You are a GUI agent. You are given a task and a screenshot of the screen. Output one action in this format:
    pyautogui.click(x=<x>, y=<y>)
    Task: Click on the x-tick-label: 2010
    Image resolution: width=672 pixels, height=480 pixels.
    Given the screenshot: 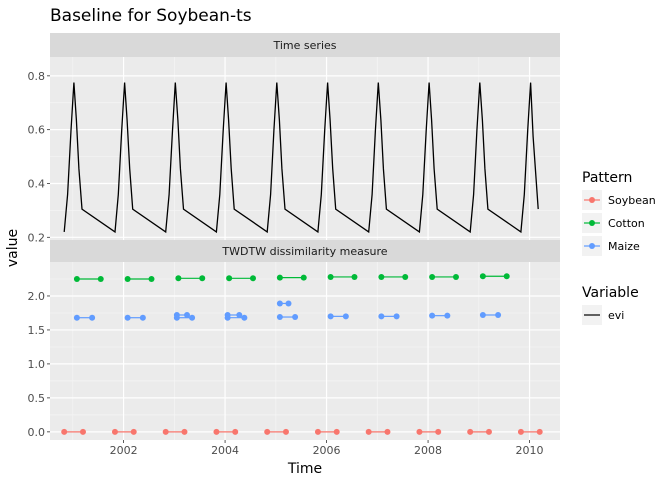 What is the action you would take?
    pyautogui.click(x=530, y=450)
    